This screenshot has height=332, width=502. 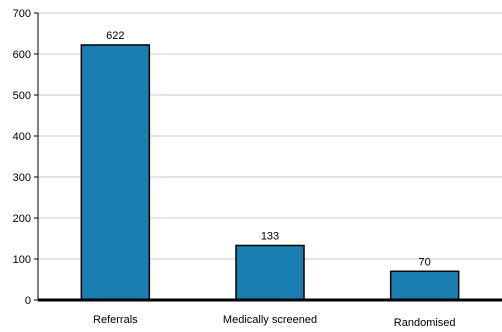 I want to click on x-category-label: Randomised, so click(x=425, y=323).